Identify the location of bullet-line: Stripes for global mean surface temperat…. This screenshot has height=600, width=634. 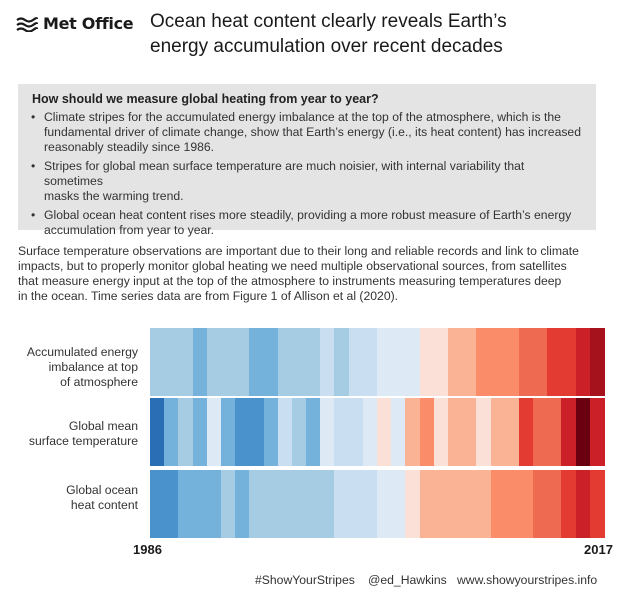
(284, 173).